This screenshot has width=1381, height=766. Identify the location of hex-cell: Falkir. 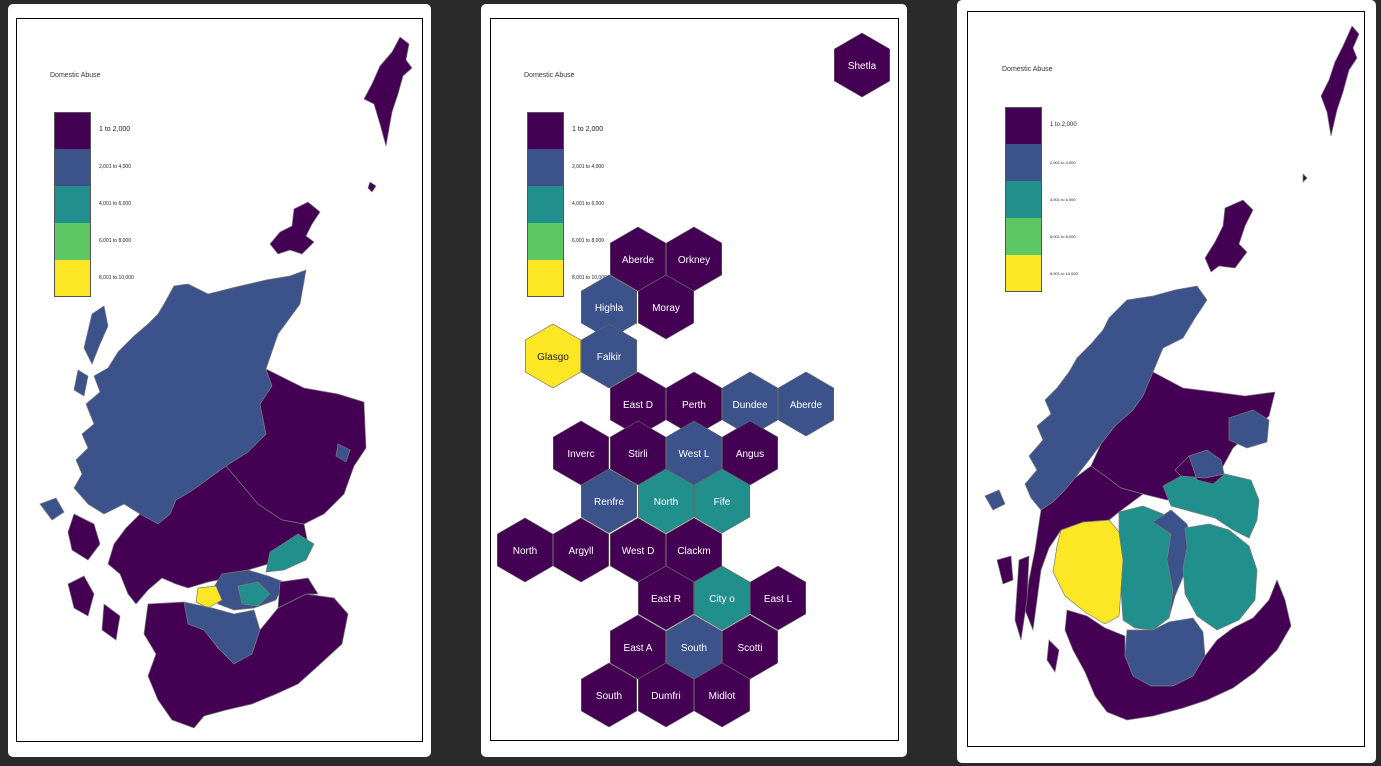
(609, 356).